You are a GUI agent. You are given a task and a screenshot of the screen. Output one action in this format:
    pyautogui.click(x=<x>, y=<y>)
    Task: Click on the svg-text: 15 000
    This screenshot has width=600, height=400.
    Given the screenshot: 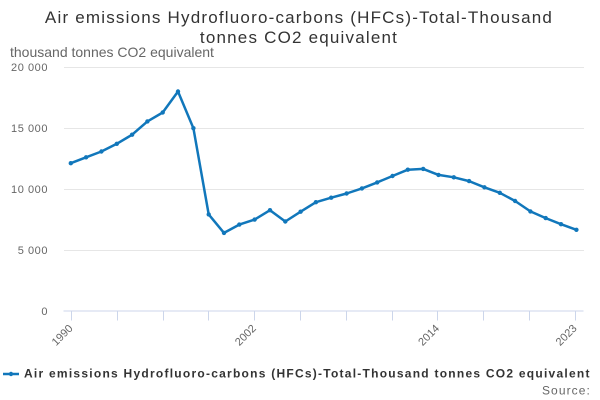 What is the action you would take?
    pyautogui.click(x=29, y=129)
    